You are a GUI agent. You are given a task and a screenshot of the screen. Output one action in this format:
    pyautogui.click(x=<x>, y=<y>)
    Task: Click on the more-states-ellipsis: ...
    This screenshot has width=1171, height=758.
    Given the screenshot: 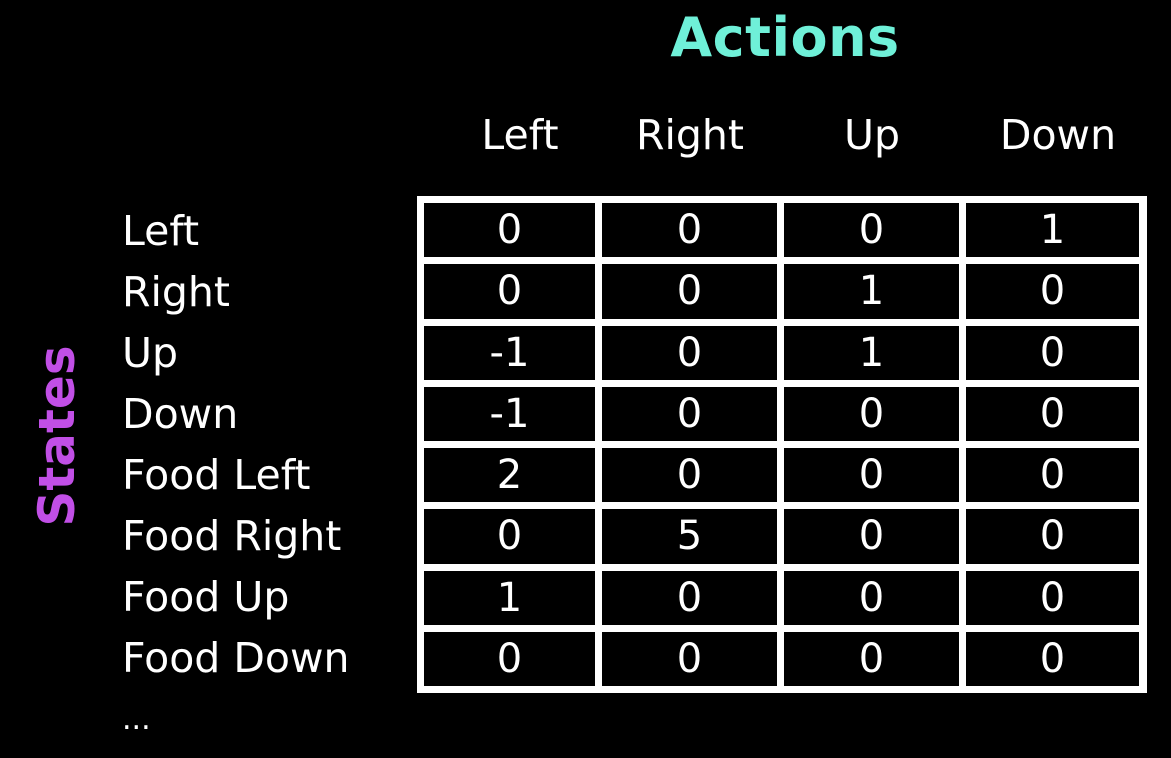 What is the action you would take?
    pyautogui.click(x=136, y=719)
    